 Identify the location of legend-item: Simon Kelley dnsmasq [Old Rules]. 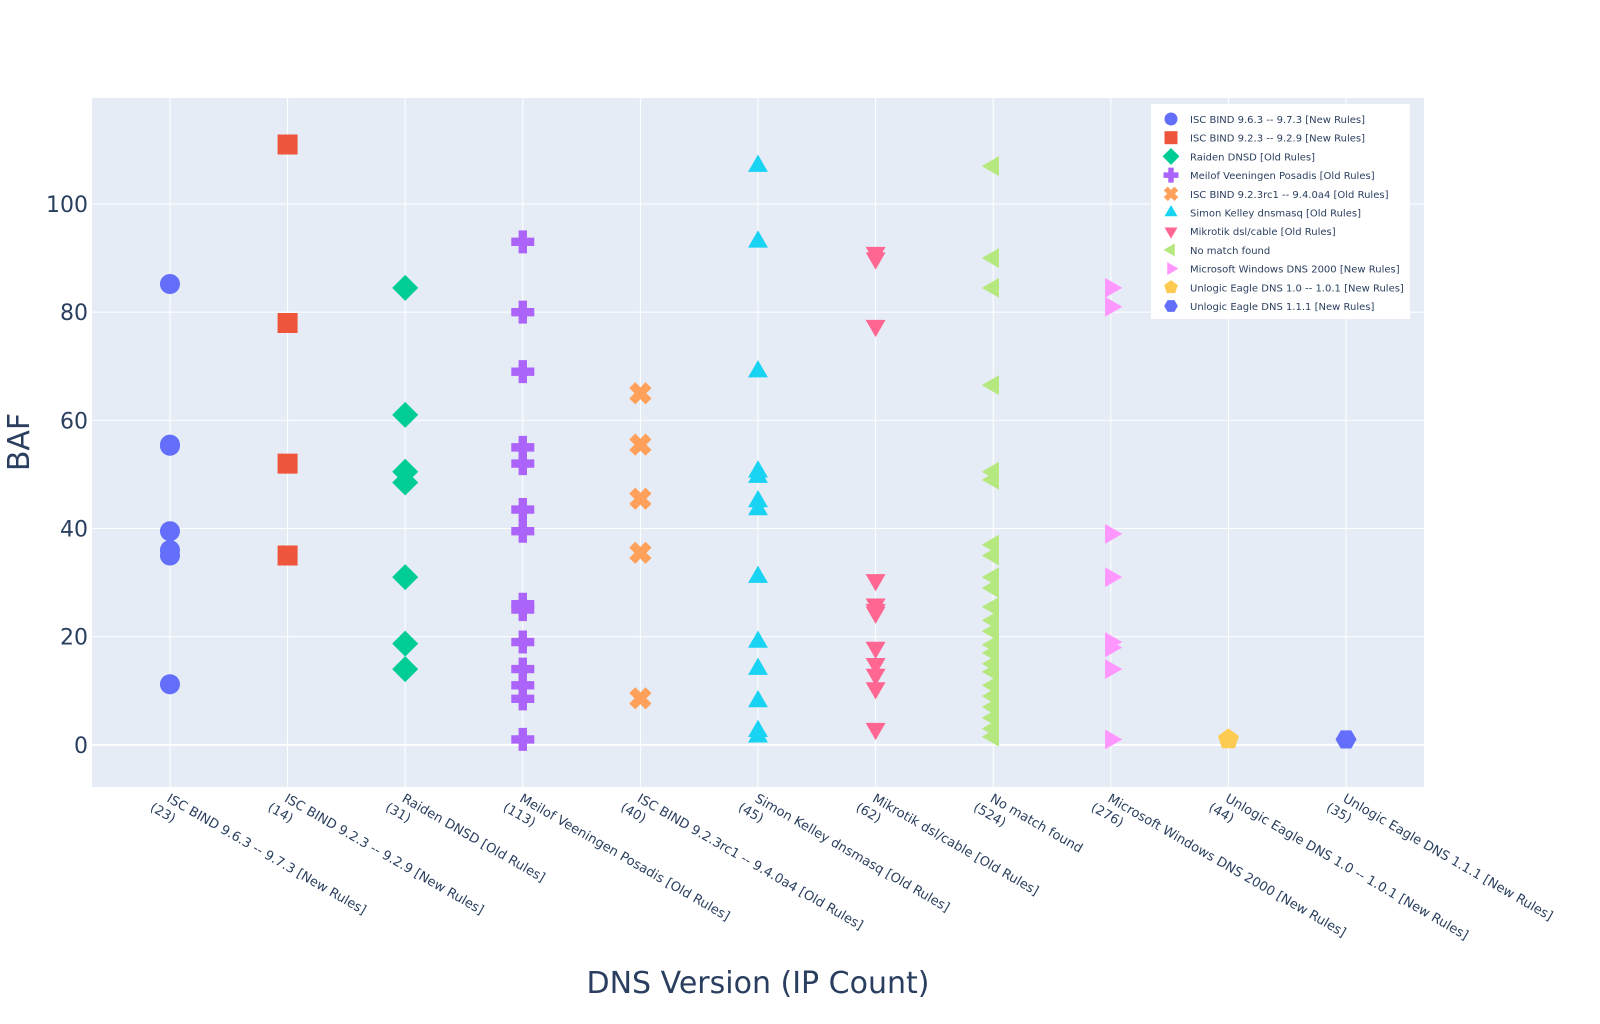
(1263, 212).